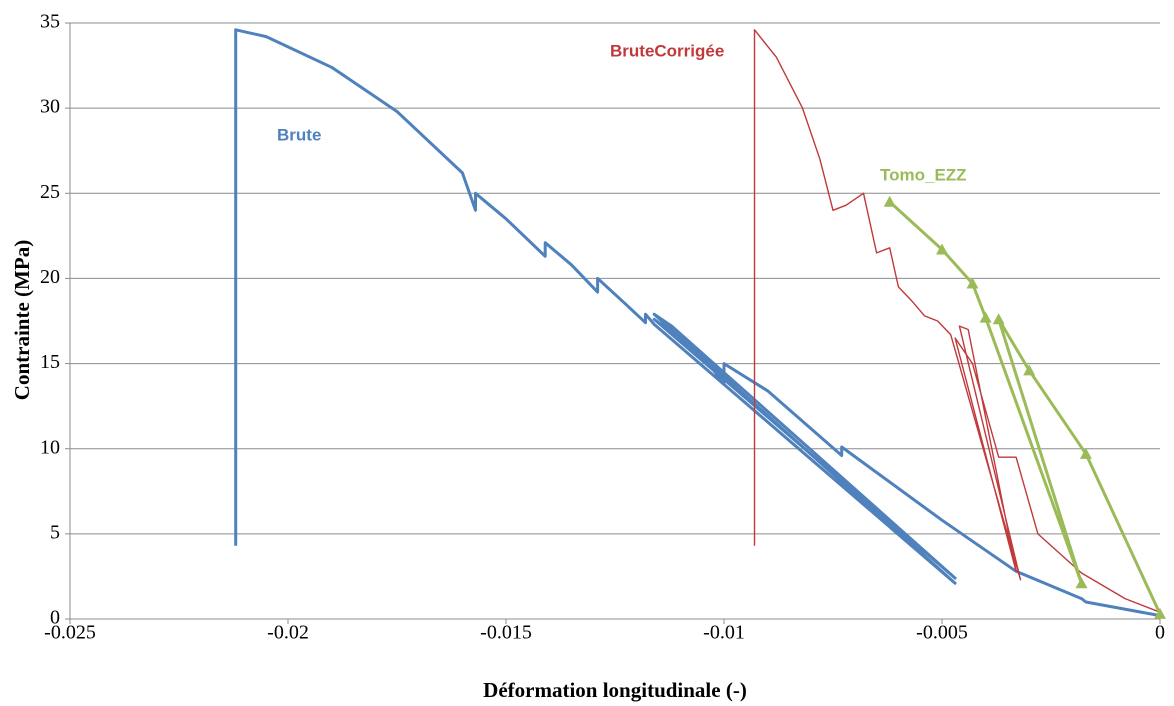  I want to click on x-tick-label: 0, so click(1160, 633).